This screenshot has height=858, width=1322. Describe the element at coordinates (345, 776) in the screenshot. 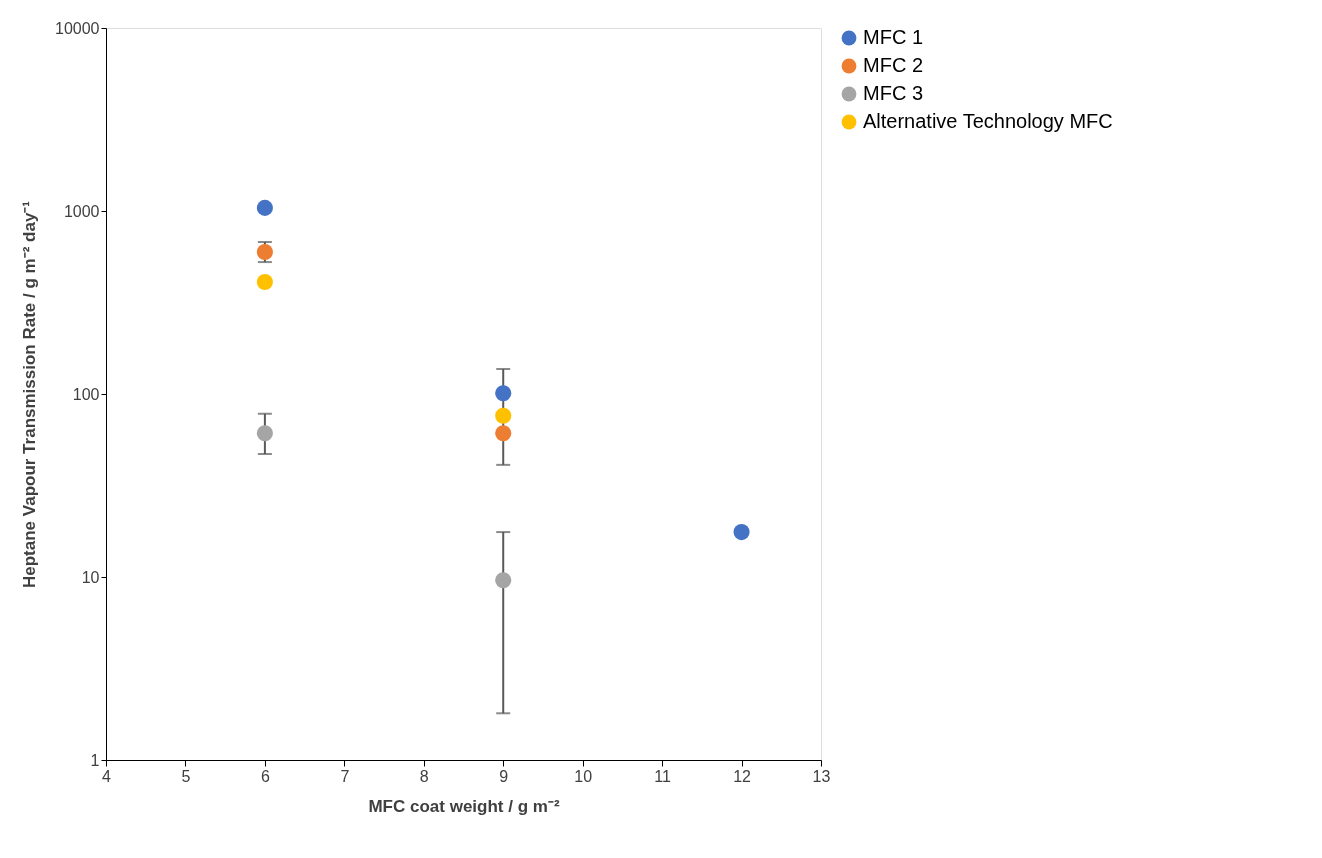

I see `x-tick-label: 7` at that location.